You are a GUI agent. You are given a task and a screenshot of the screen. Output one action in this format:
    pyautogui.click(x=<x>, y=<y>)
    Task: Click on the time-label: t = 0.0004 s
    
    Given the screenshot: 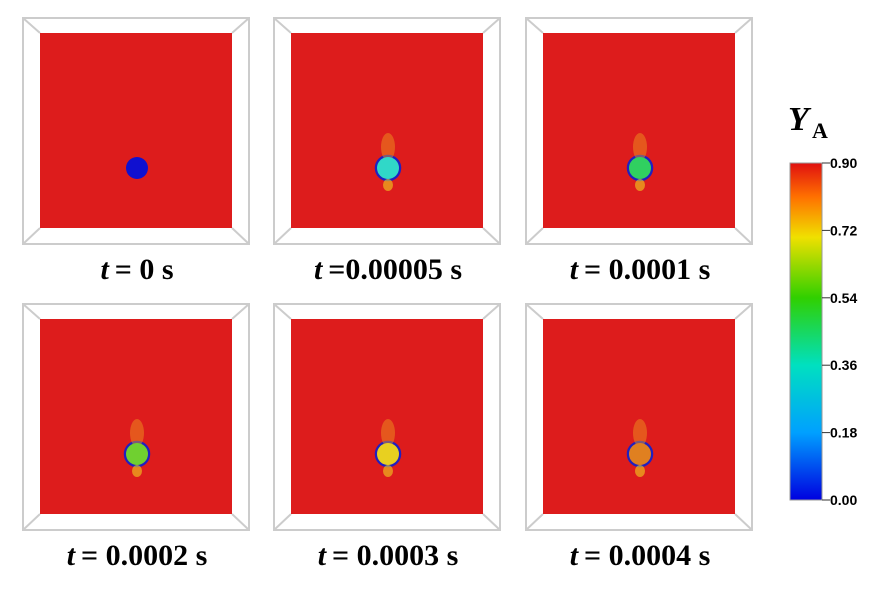 What is the action you would take?
    pyautogui.click(x=640, y=556)
    